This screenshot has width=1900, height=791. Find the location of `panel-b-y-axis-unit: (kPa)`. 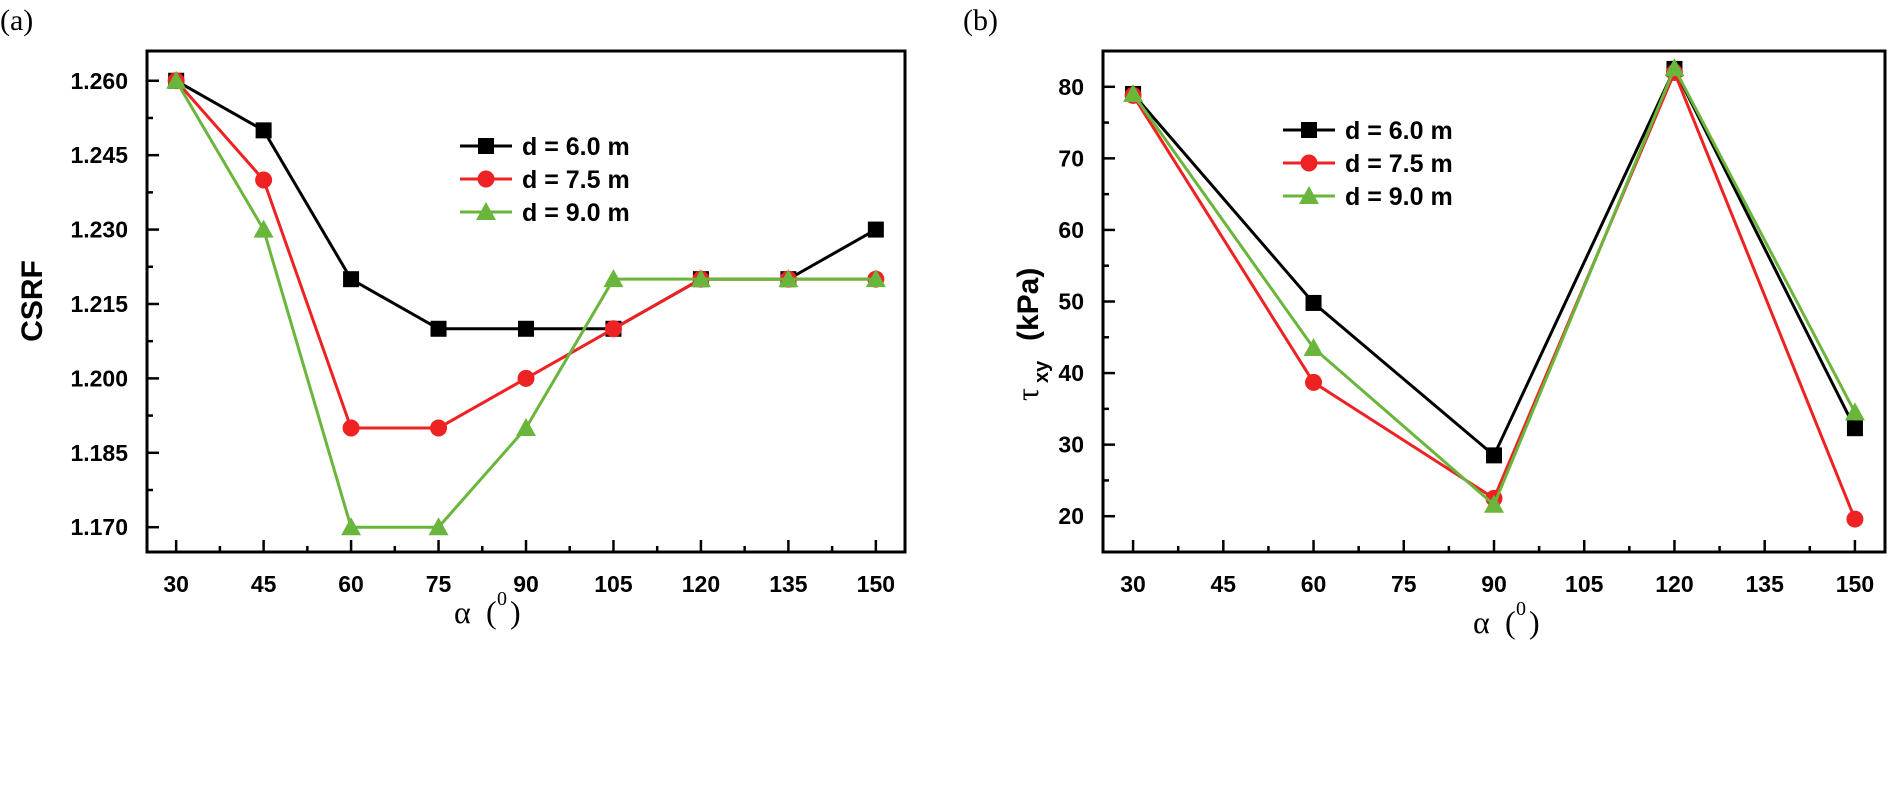

panel-b-y-axis-unit: (kPa) is located at coordinates (1028, 304).